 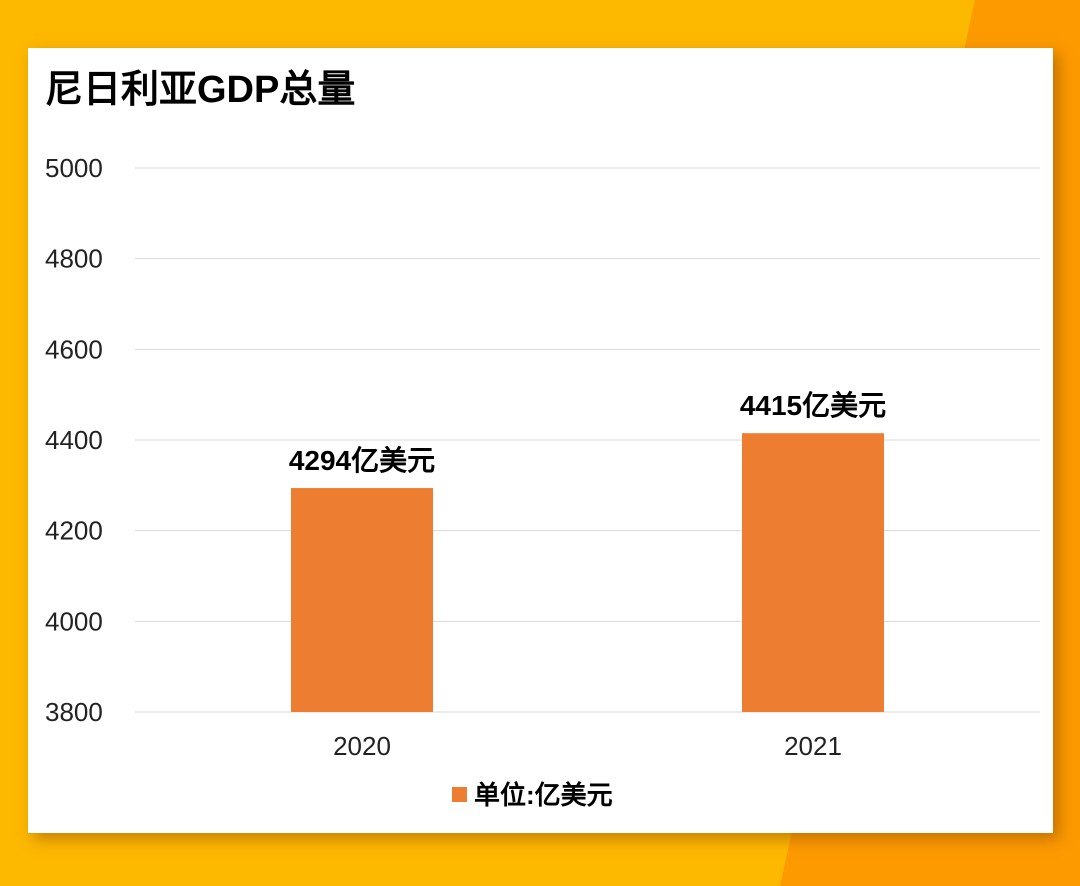 What do you see at coordinates (362, 600) in the screenshot?
I see `bar-2020` at bounding box center [362, 600].